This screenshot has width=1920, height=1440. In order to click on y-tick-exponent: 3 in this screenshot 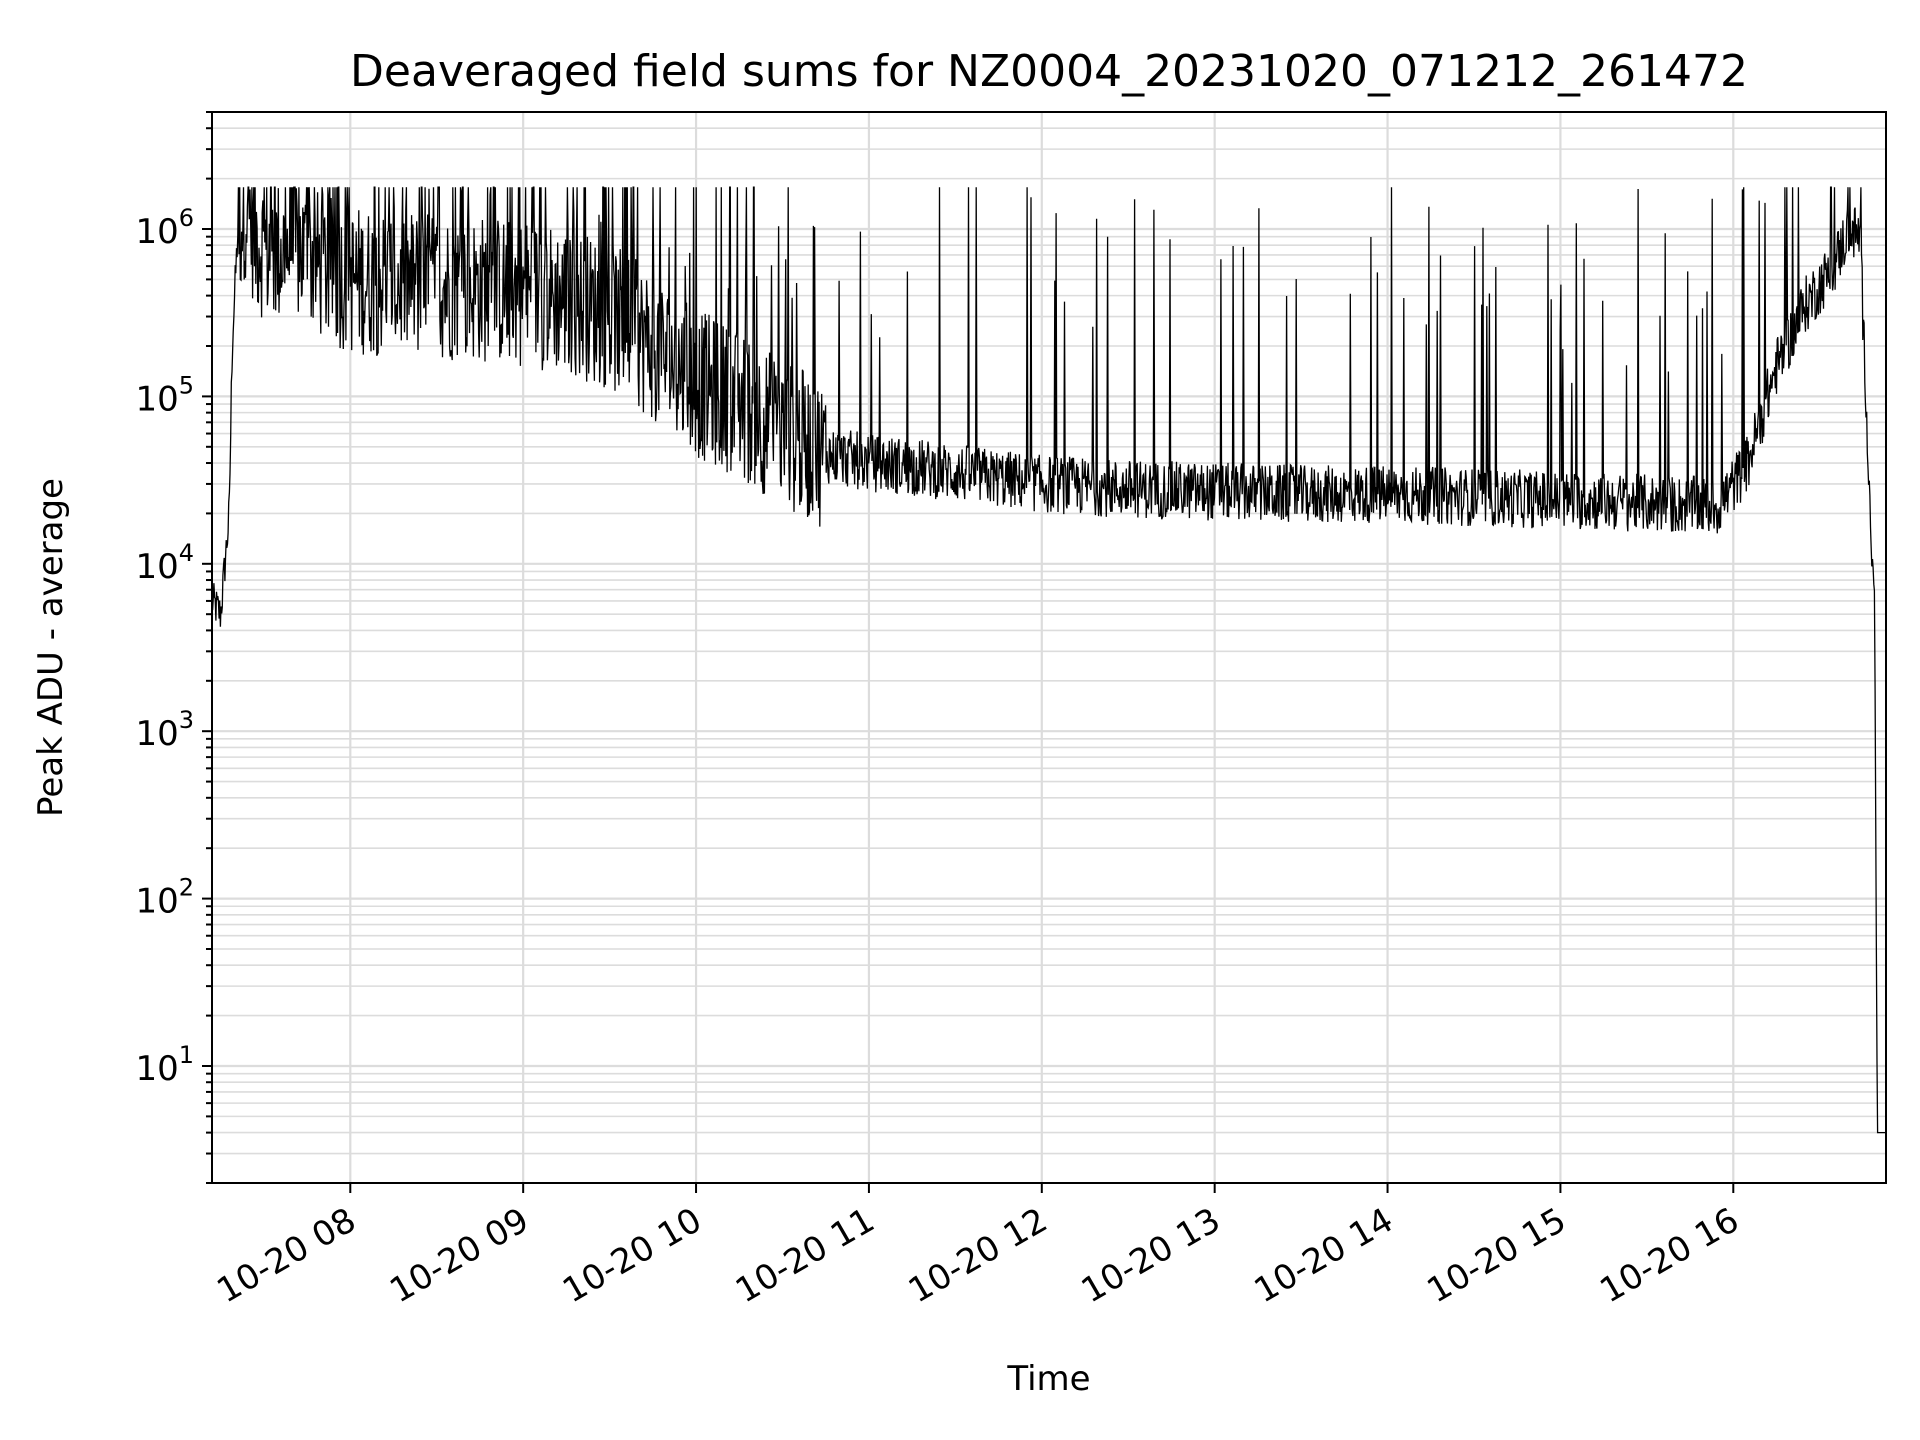, I will do `click(186, 720)`.